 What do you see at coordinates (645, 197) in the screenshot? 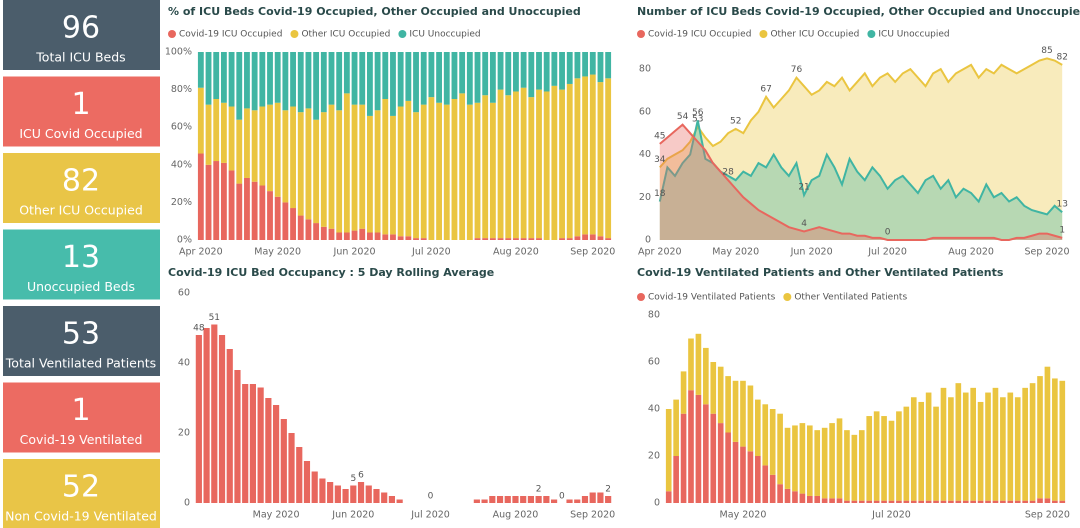
I see `y-tick-label: 20` at bounding box center [645, 197].